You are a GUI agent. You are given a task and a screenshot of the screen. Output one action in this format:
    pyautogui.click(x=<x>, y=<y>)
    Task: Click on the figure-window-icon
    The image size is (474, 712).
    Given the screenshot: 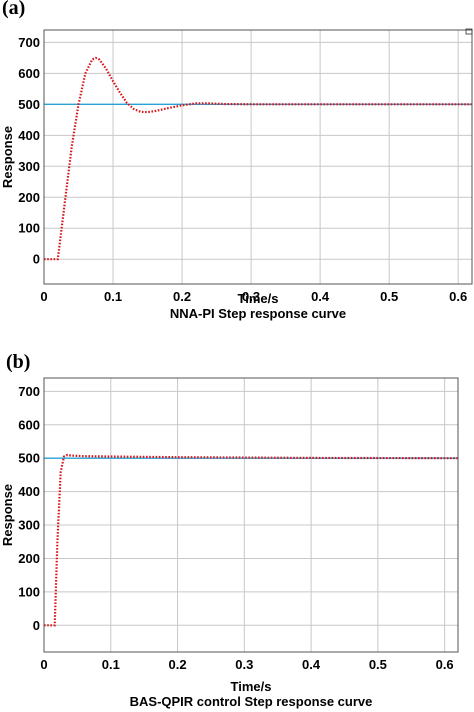 What is the action you would take?
    pyautogui.click(x=469, y=31)
    